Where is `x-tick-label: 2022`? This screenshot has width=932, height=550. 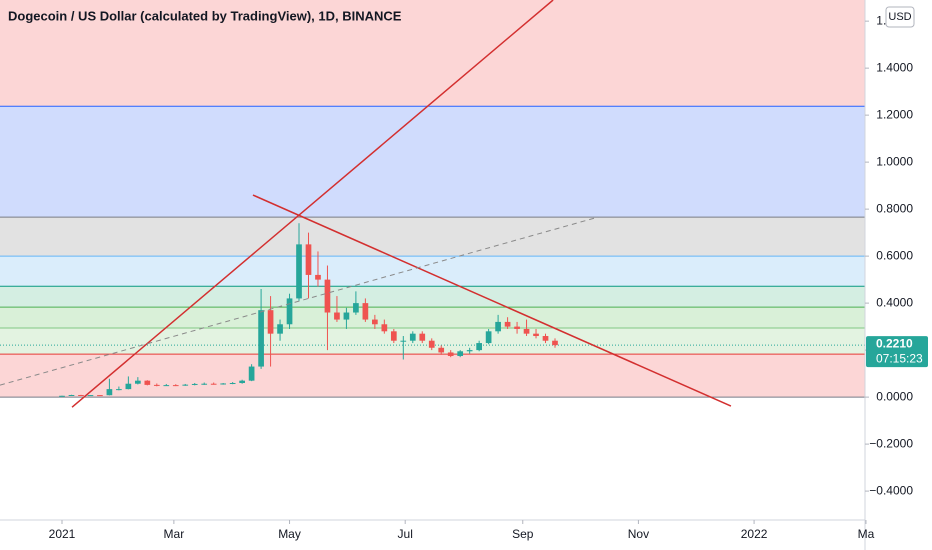
x-tick-label: 2022 is located at coordinates (754, 534).